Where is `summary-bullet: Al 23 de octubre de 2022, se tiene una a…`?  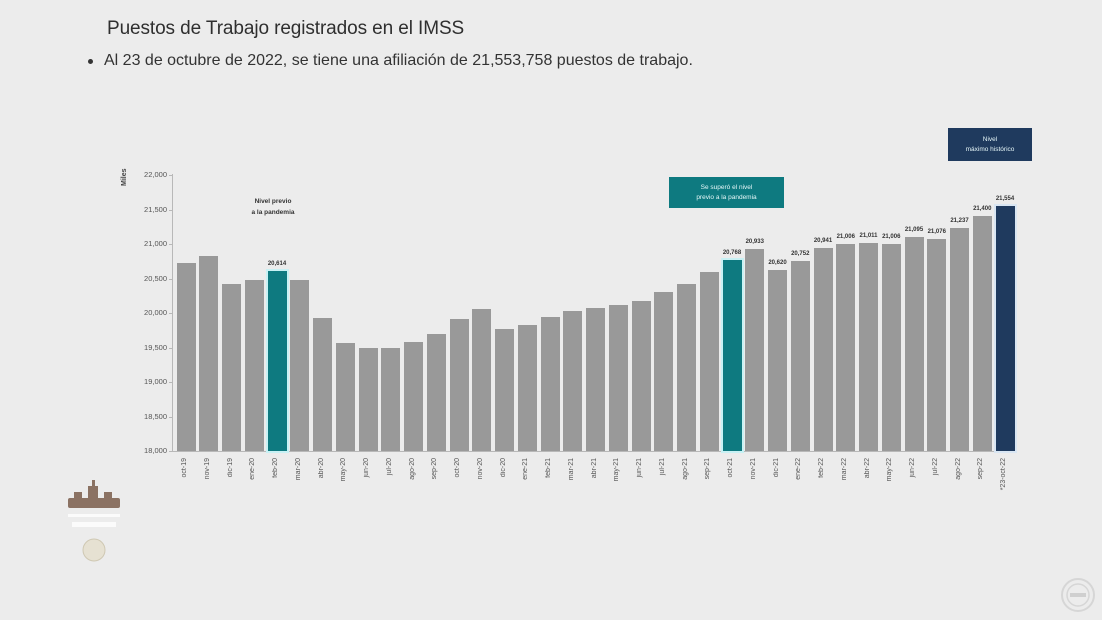
summary-bullet: Al 23 de octubre de 2022, se tiene una a… is located at coordinates (390, 61).